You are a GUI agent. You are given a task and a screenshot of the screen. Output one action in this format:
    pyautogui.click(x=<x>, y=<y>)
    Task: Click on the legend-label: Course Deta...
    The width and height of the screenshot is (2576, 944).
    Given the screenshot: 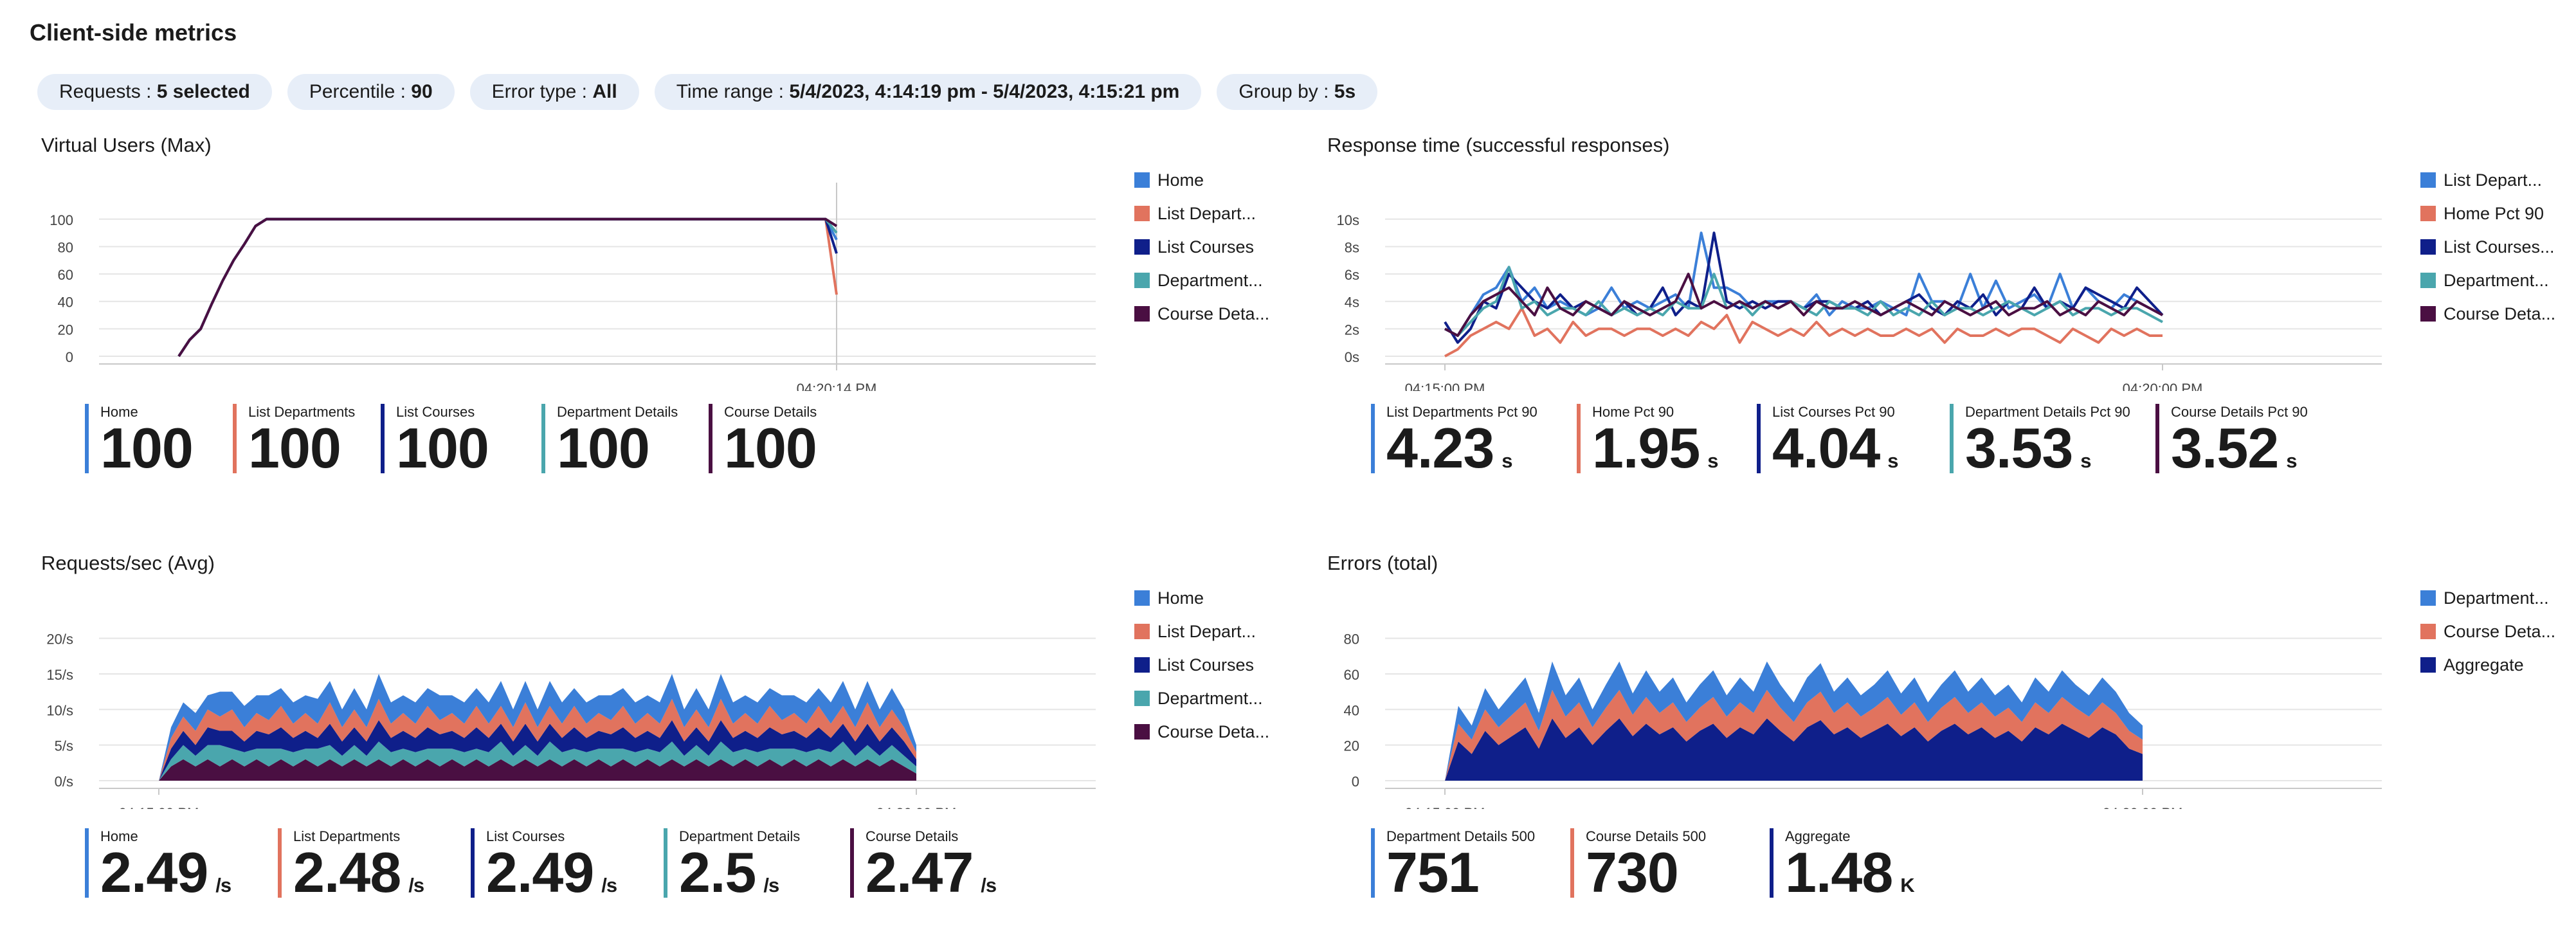 What is the action you would take?
    pyautogui.click(x=1213, y=731)
    